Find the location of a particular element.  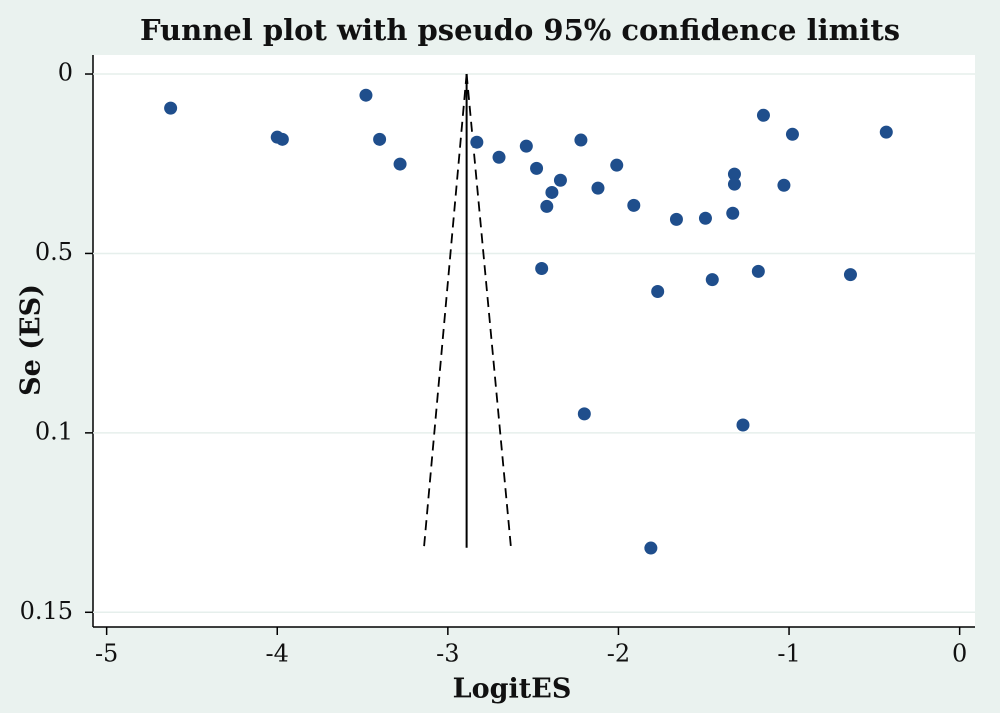

x-tick-label: -3 is located at coordinates (447, 654).